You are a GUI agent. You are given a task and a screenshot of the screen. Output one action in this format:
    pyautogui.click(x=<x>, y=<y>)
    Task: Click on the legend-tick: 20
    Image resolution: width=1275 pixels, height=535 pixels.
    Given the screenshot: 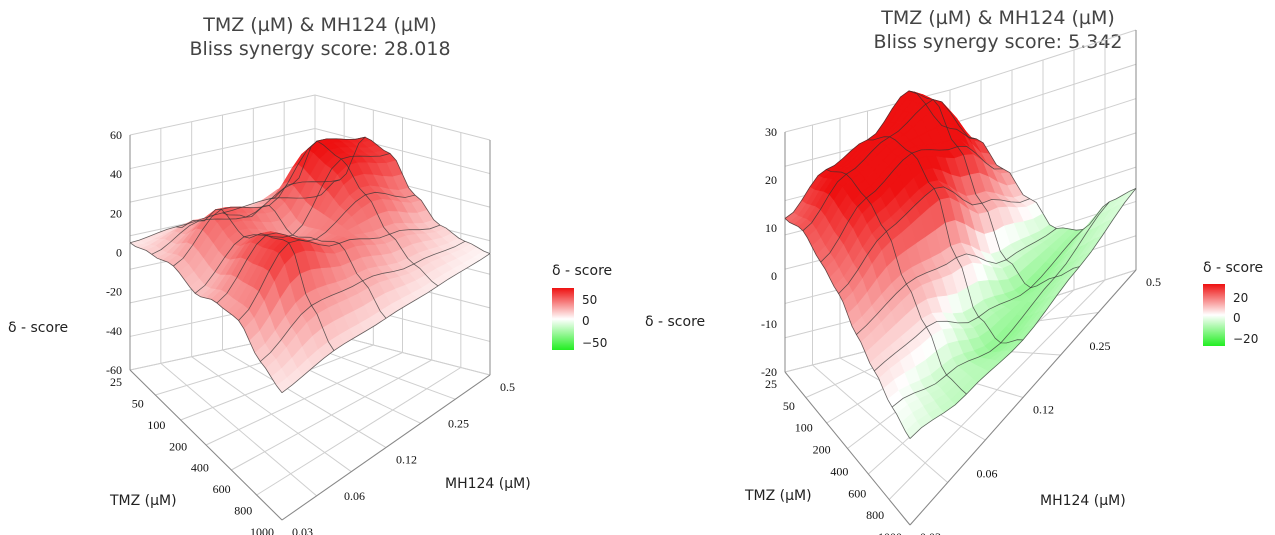 What is the action you would take?
    pyautogui.click(x=1240, y=298)
    